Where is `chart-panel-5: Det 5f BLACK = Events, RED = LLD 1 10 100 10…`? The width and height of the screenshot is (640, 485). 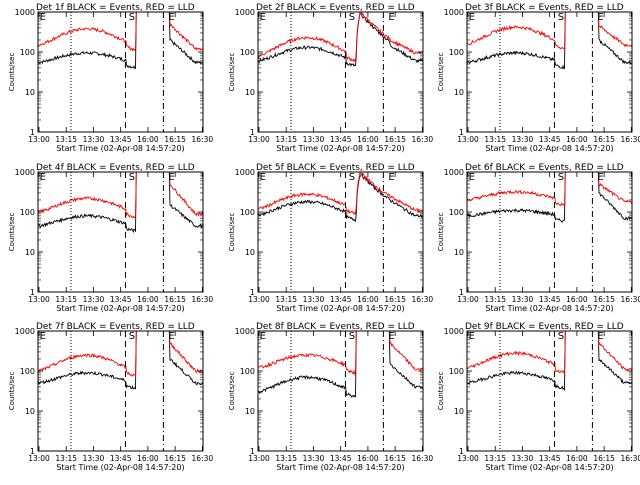 chart-panel-5: Det 5f BLACK = Events, RED = LLD 1 10 100 10… is located at coordinates (330, 238).